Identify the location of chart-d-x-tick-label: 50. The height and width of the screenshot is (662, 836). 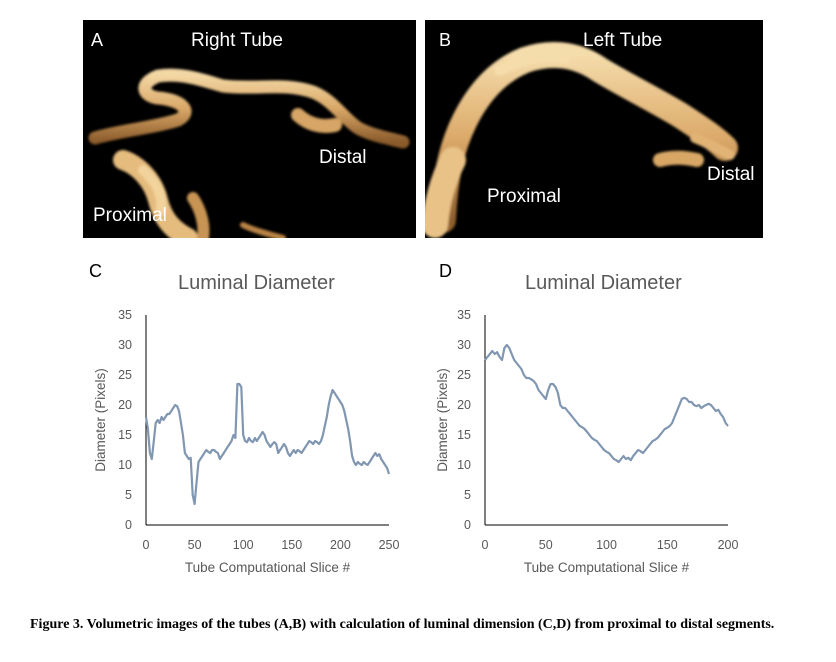
(546, 545).